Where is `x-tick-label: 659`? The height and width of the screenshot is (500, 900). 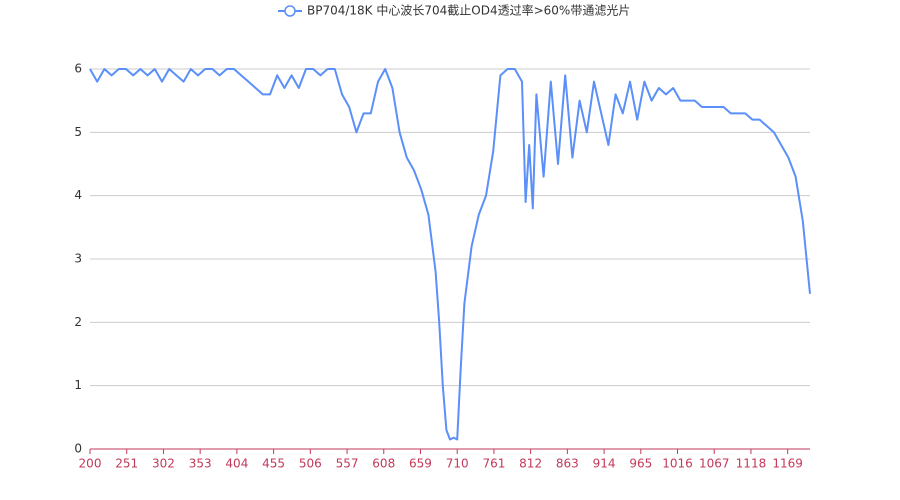 x-tick-label: 659 is located at coordinates (420, 464).